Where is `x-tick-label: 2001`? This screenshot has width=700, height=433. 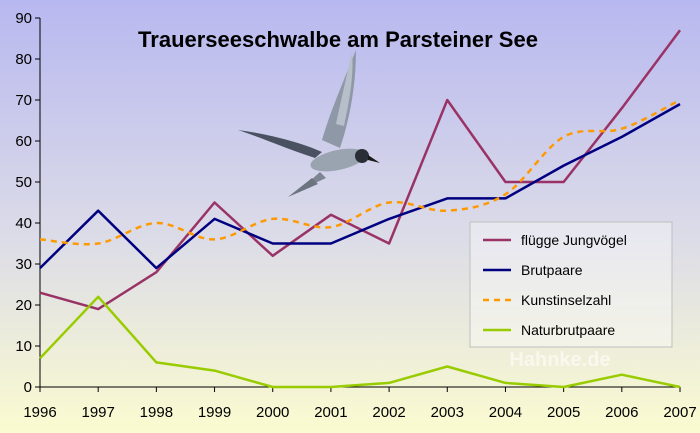 x-tick-label: 2001 is located at coordinates (330, 412).